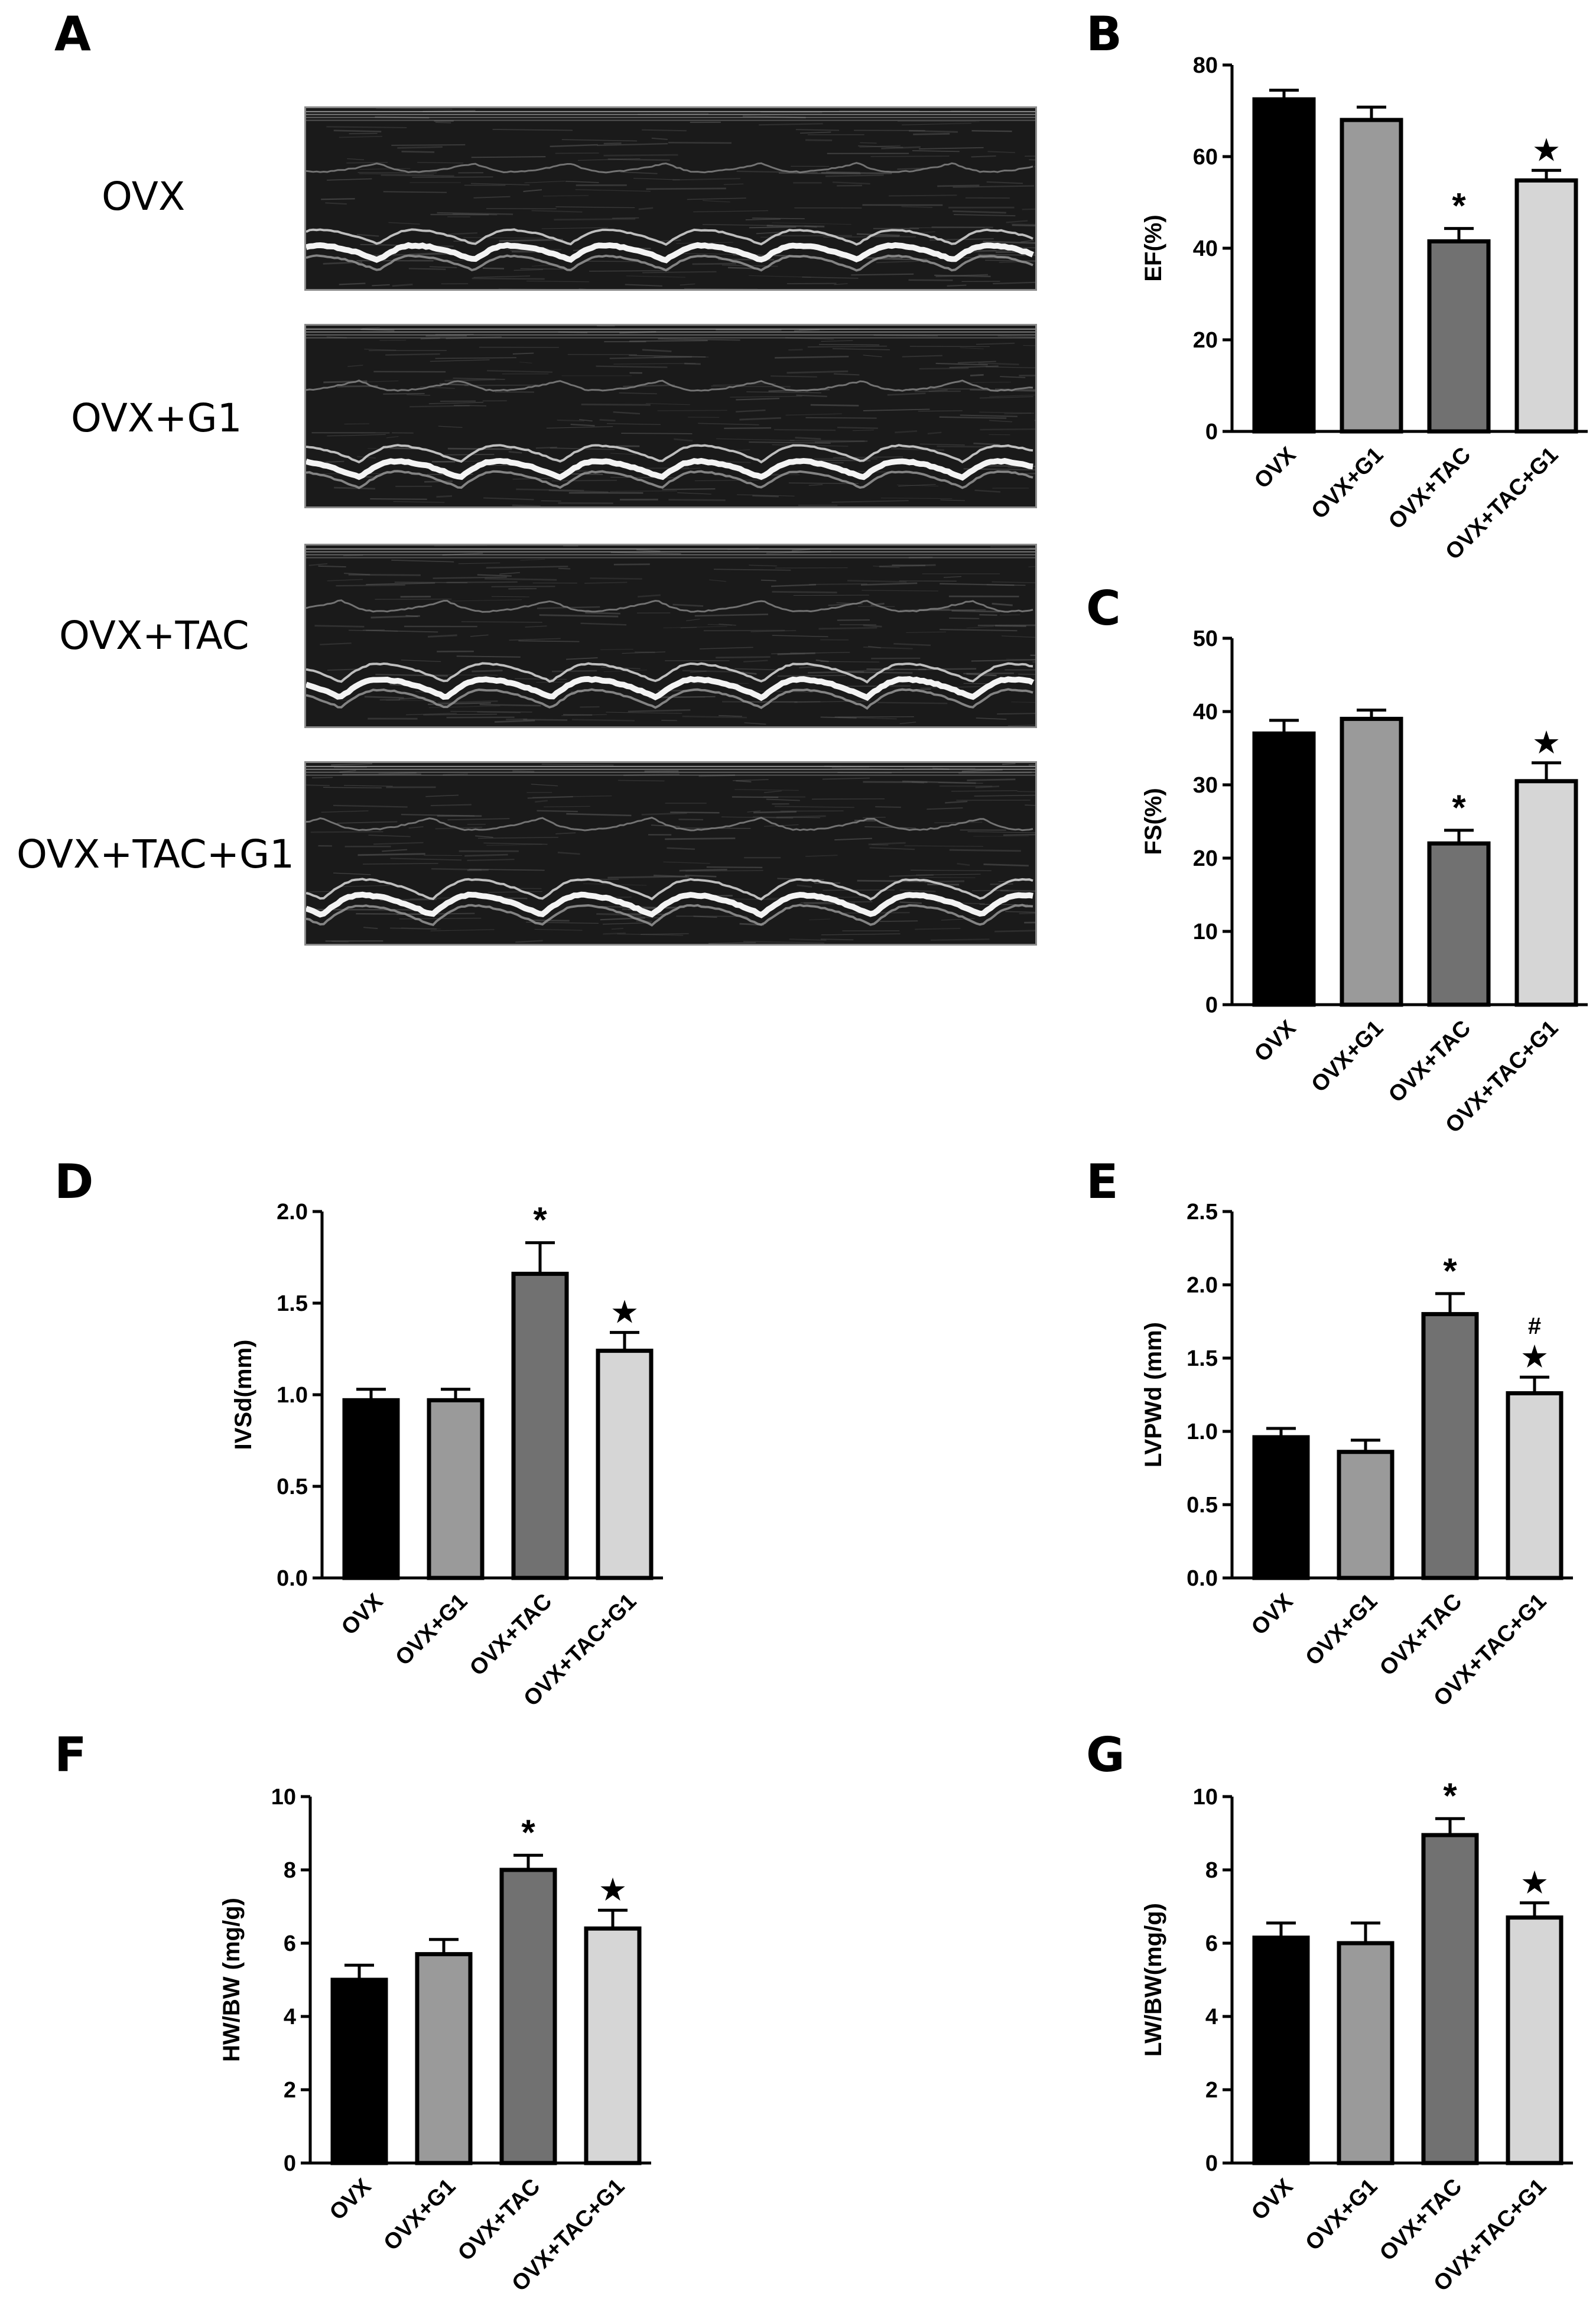  I want to click on y-tick-label: 0, so click(1211, 2163).